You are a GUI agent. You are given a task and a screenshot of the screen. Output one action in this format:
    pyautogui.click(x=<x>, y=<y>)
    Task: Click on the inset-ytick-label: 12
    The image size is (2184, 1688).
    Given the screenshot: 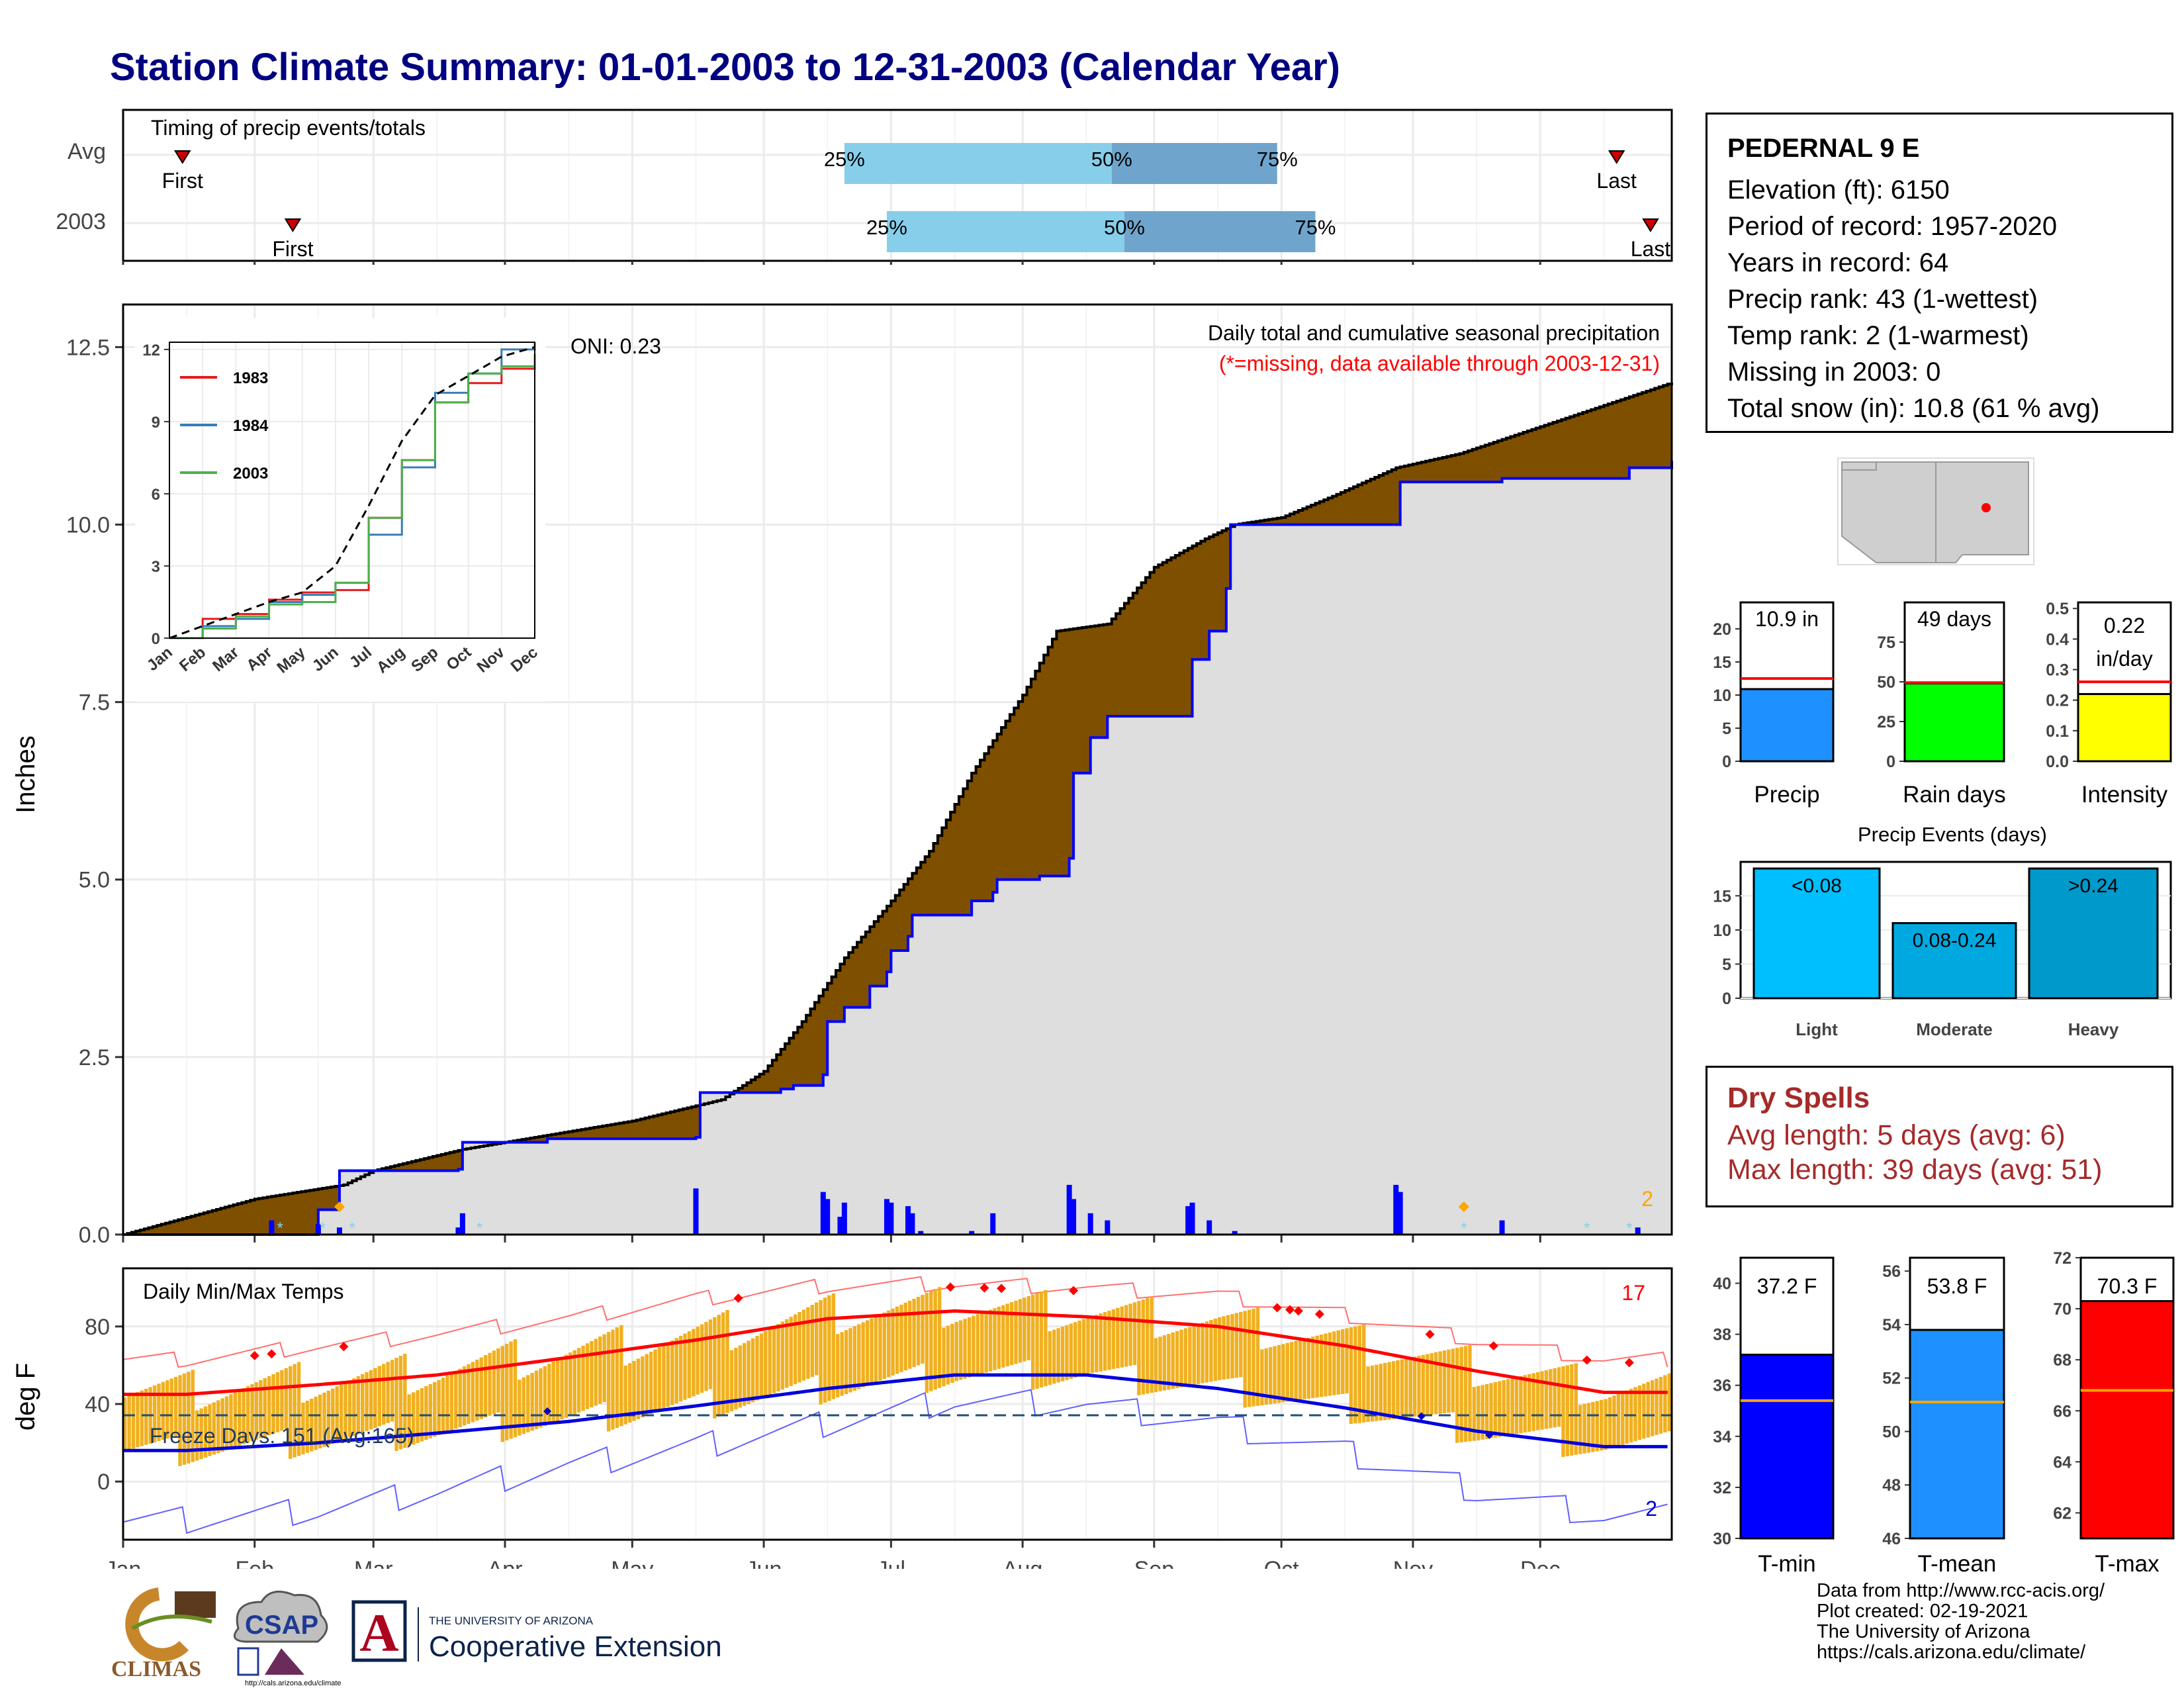 What is the action you would take?
    pyautogui.click(x=151, y=350)
    